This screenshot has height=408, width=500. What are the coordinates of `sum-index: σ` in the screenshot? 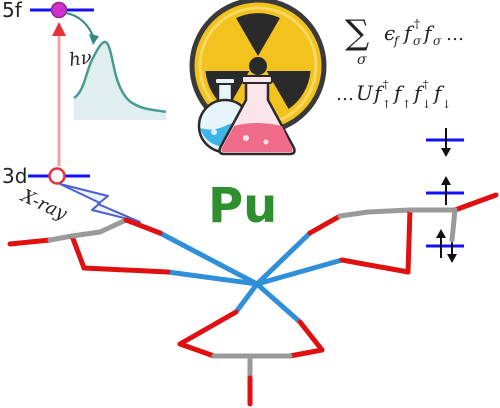 It's located at (362, 60).